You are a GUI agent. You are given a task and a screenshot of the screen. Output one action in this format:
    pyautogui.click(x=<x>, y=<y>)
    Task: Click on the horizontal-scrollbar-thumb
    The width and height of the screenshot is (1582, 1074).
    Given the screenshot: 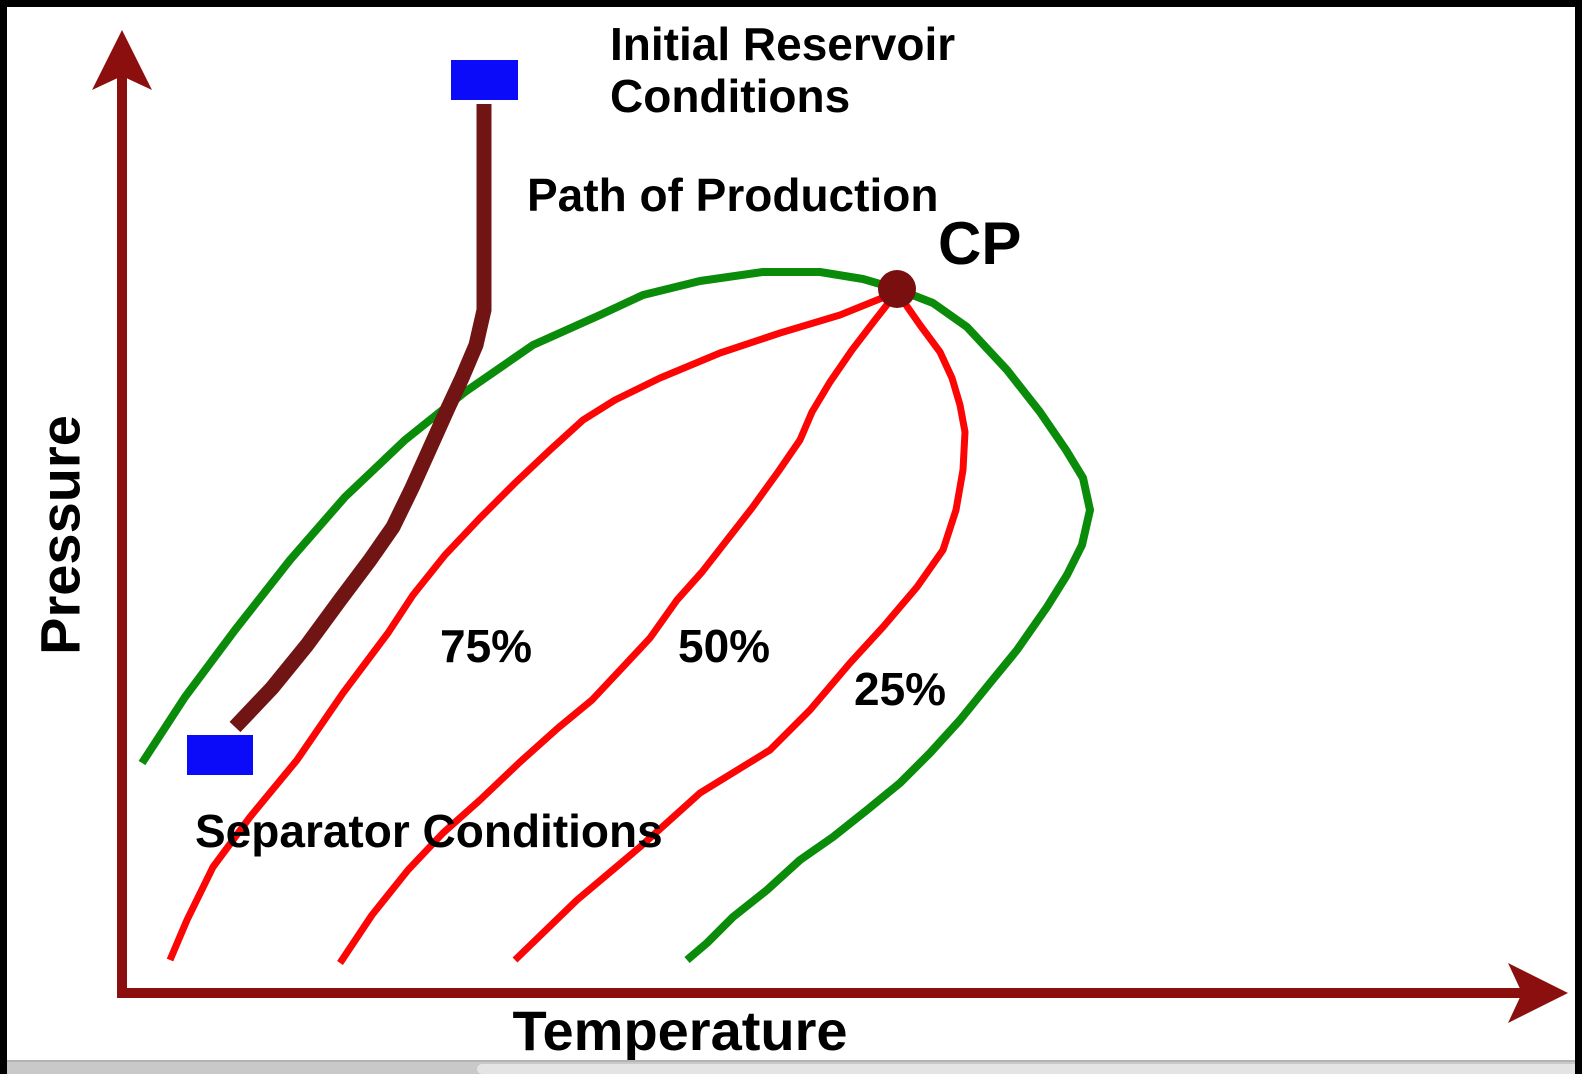 What is the action you would take?
    pyautogui.click(x=1026, y=1069)
    